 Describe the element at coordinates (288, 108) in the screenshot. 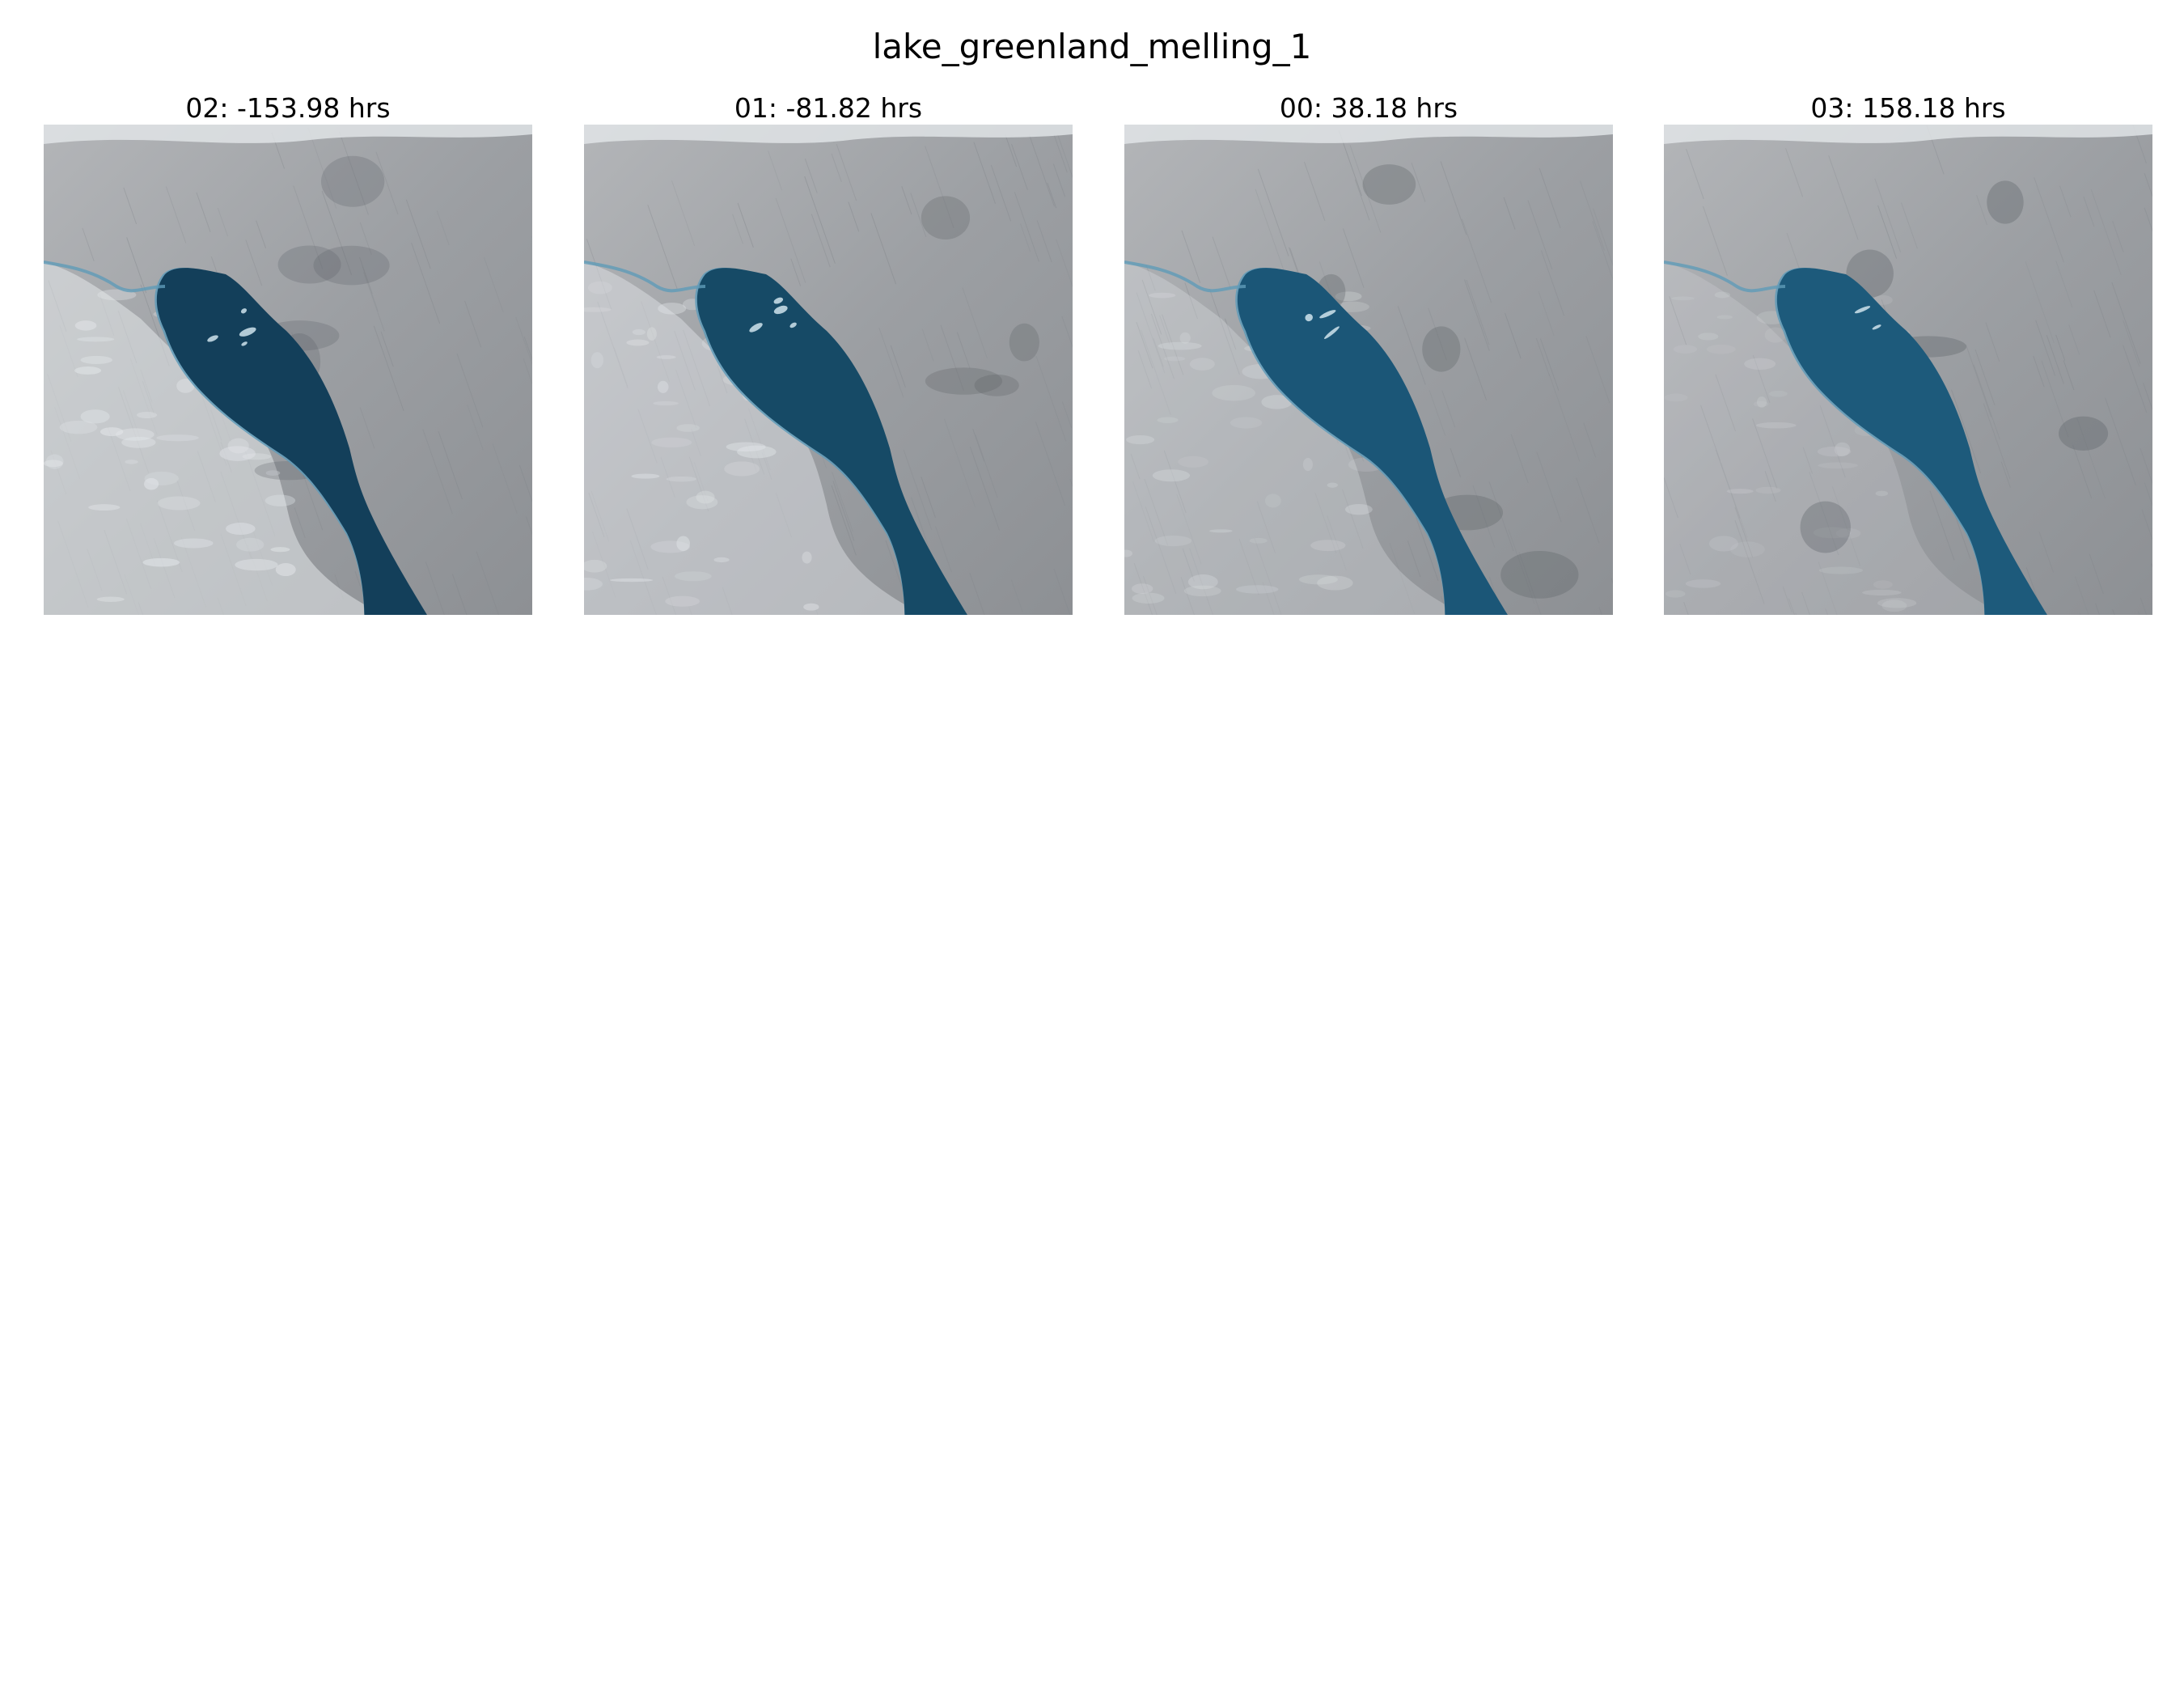

I see `panel-title: 02: -153.98 hrs` at that location.